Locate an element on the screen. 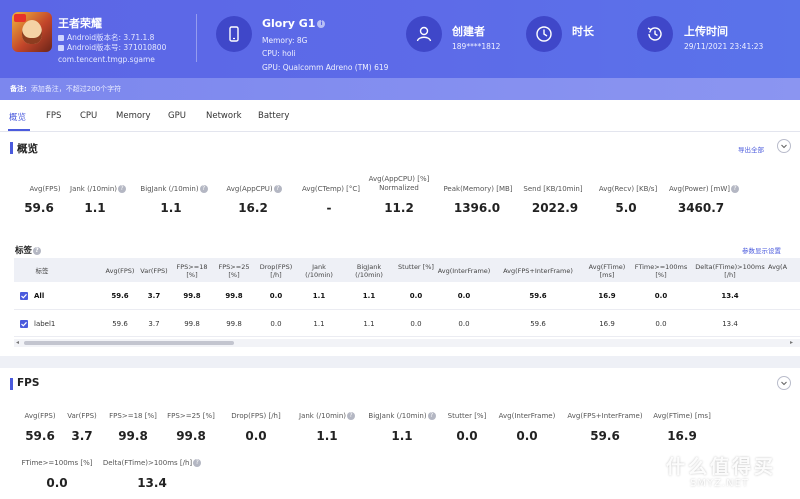  tab-network: Network is located at coordinates (224, 116).